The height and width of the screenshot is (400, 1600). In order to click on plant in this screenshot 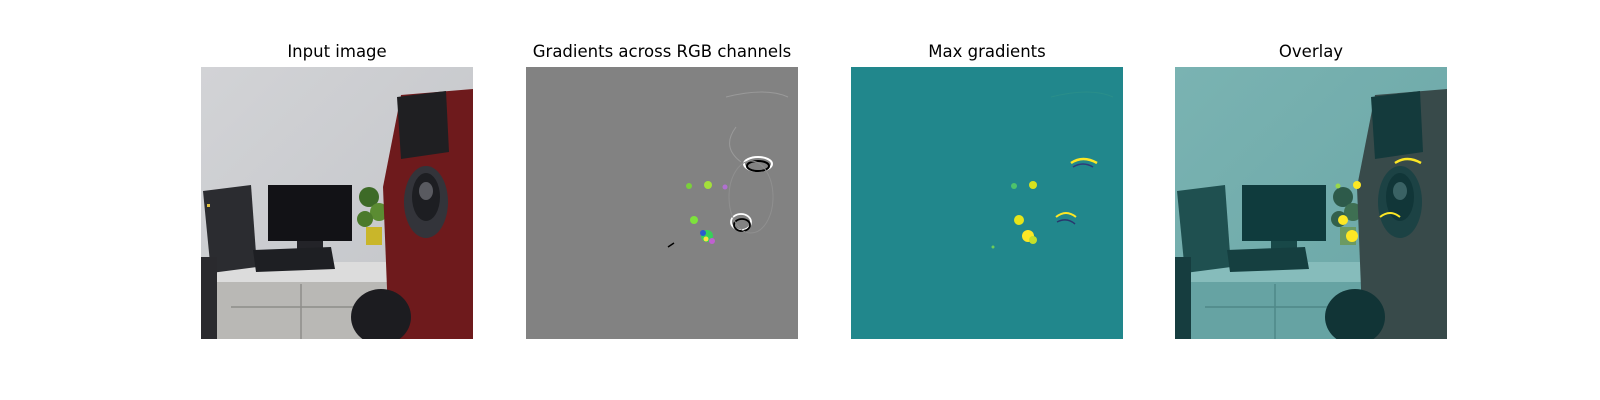, I will do `click(369, 197)`.